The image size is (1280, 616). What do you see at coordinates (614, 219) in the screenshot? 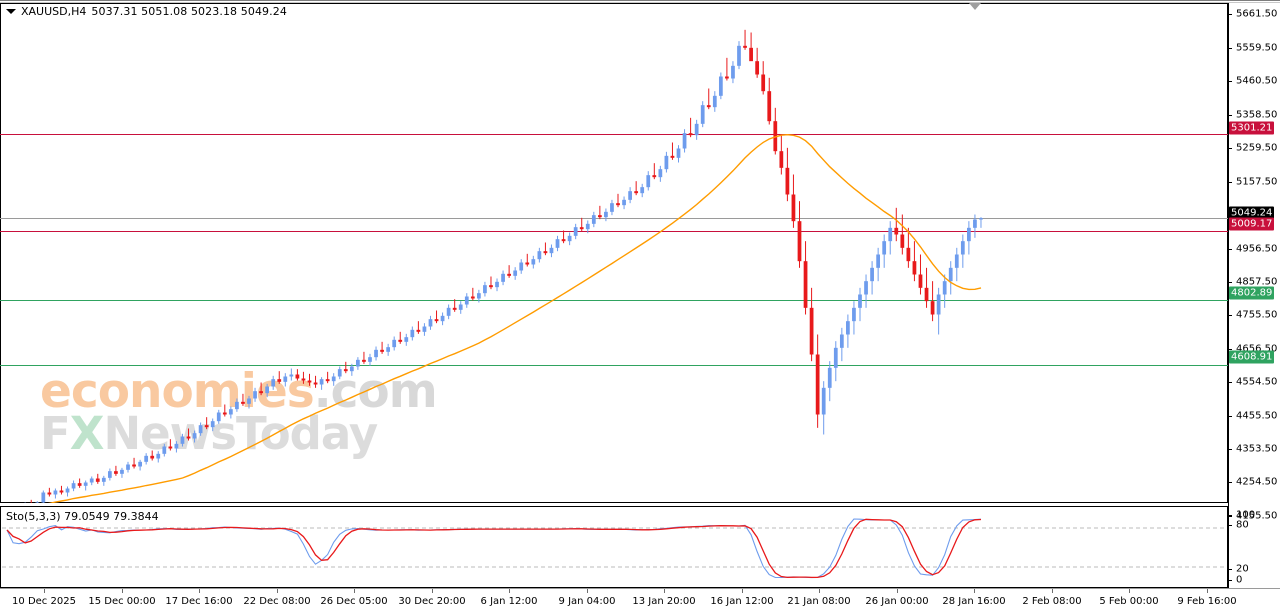
I see `level-line-current-price` at bounding box center [614, 219].